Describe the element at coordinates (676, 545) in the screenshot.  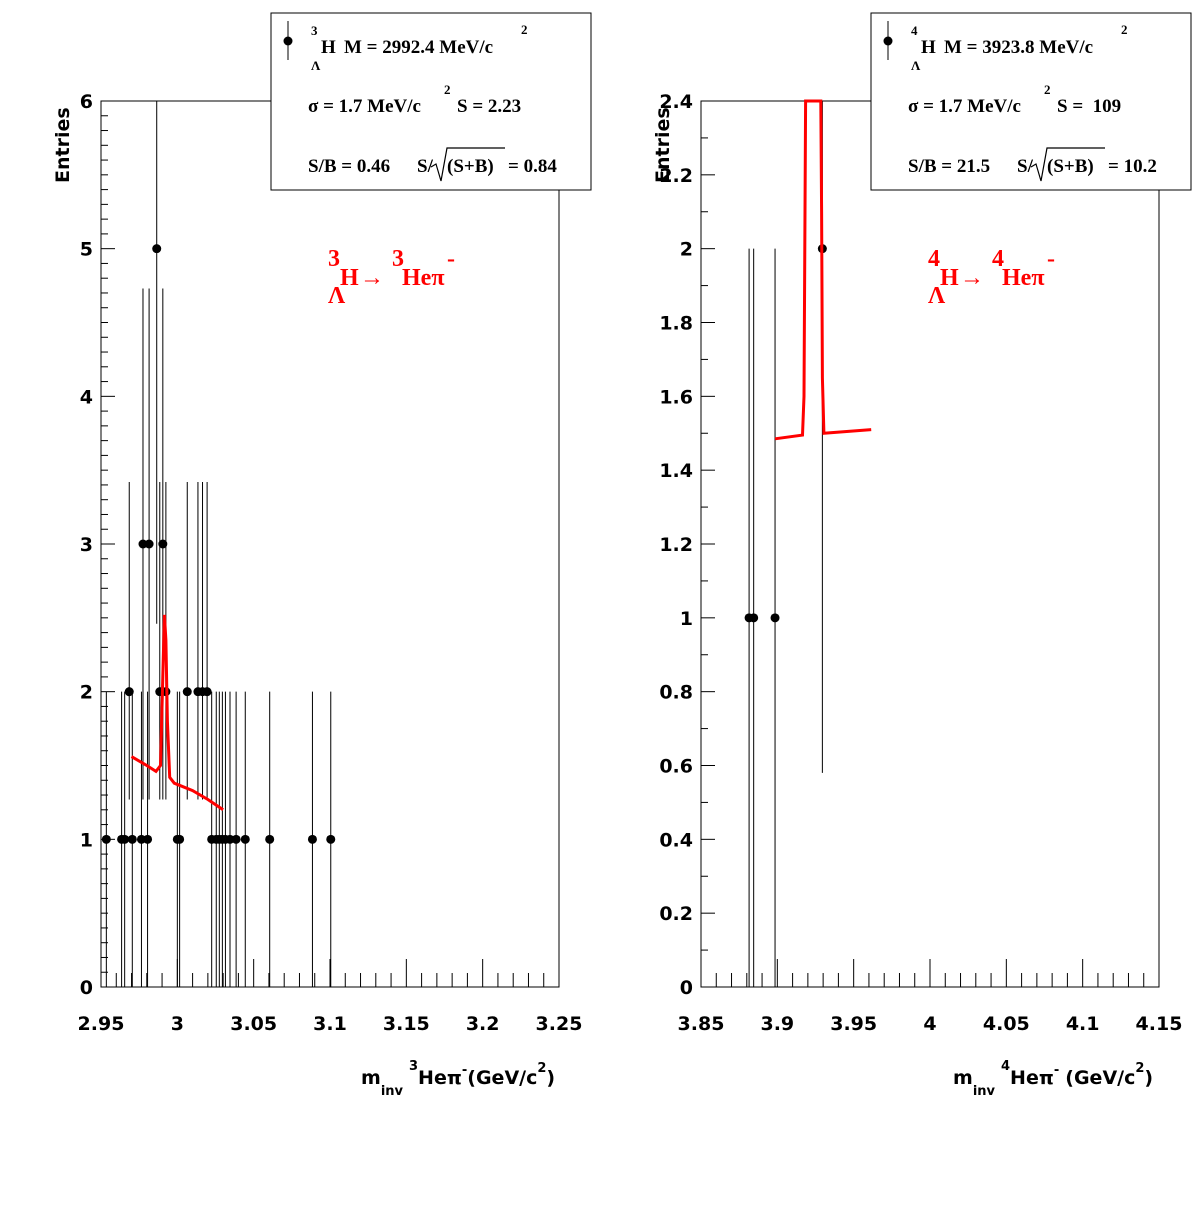
I see `y-tick-label: 1.2` at that location.